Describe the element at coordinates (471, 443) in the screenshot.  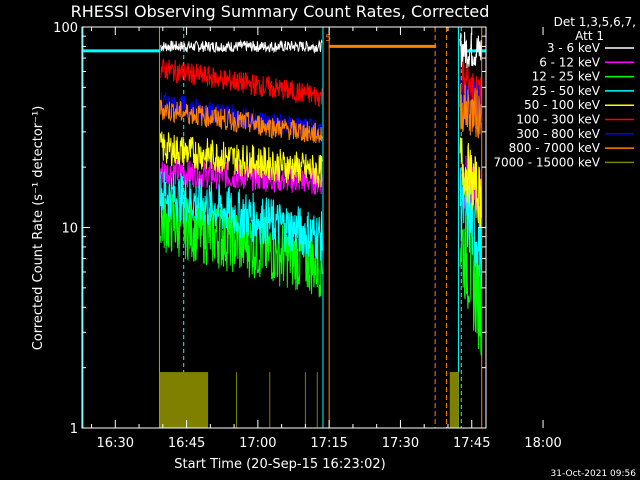
I see `x-tick-label: 17:45` at that location.